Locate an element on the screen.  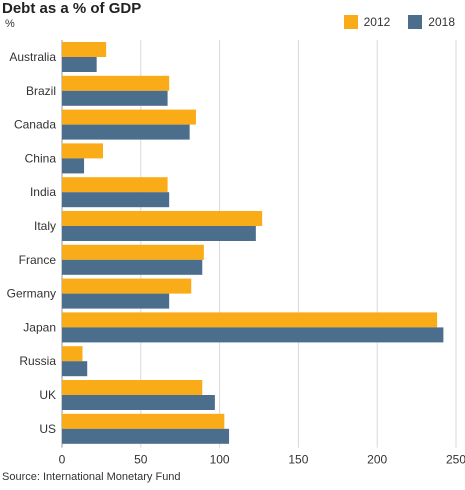
category-label-canada: Canada is located at coordinates (35, 125).